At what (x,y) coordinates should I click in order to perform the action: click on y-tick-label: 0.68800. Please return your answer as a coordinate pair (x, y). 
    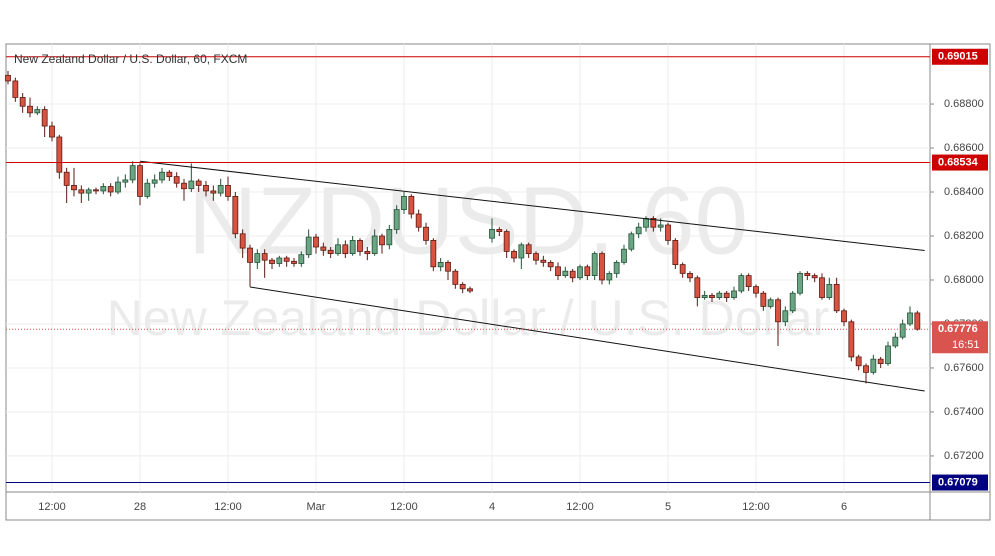
    Looking at the image, I should click on (964, 104).